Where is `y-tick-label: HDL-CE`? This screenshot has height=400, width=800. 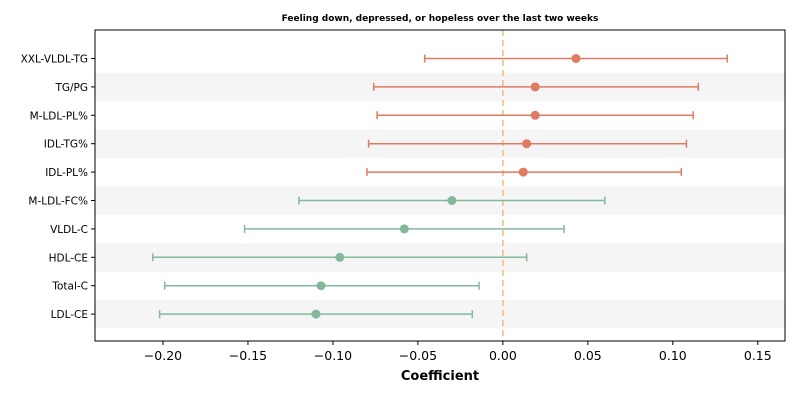 y-tick-label: HDL-CE is located at coordinates (68, 258).